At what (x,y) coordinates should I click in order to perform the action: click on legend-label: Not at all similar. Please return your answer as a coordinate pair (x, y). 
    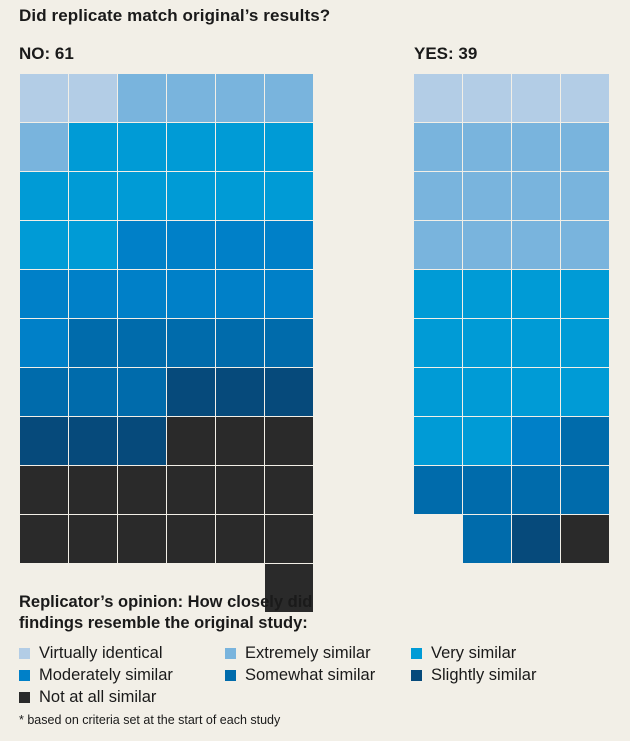
    Looking at the image, I should click on (98, 697).